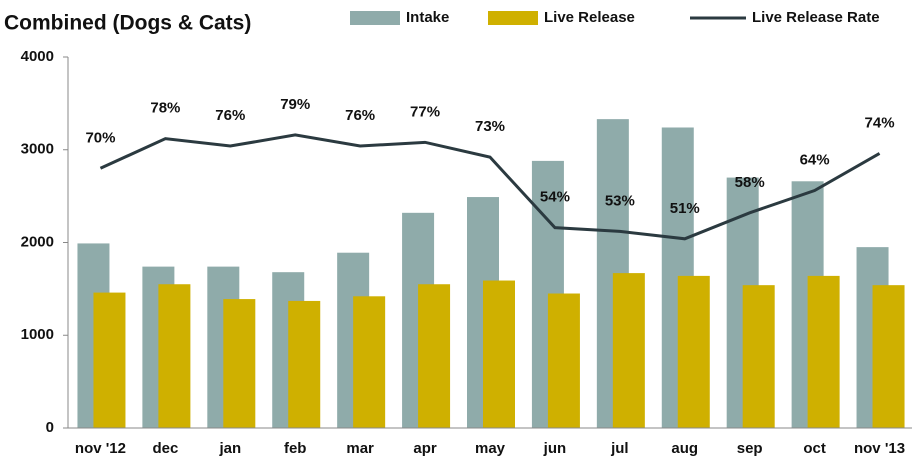 The image size is (918, 468). What do you see at coordinates (620, 200) in the screenshot?
I see `data-label: 53%` at bounding box center [620, 200].